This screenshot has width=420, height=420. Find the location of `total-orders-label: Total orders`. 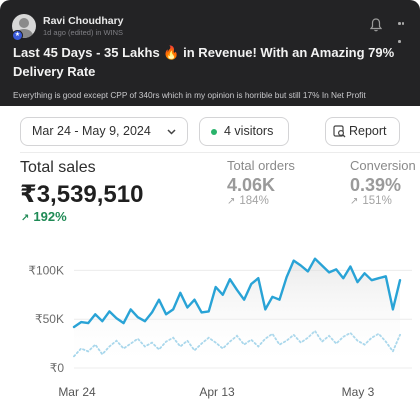

total-orders-label: Total orders is located at coordinates (261, 165).